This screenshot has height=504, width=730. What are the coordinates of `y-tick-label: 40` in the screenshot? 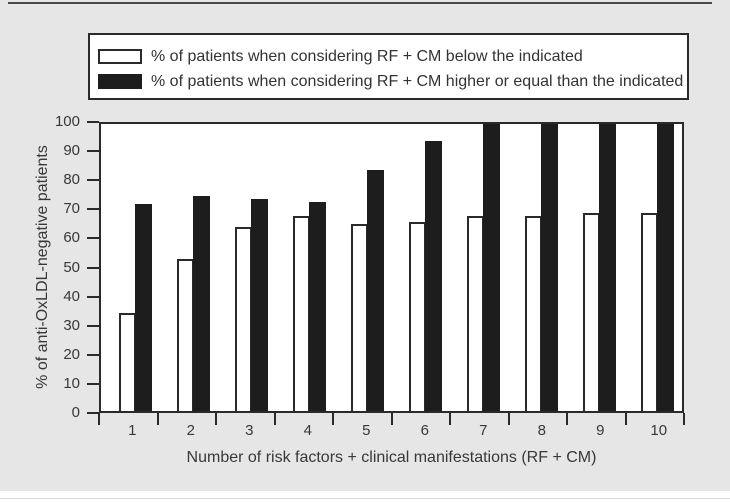 It's located at (71, 296).